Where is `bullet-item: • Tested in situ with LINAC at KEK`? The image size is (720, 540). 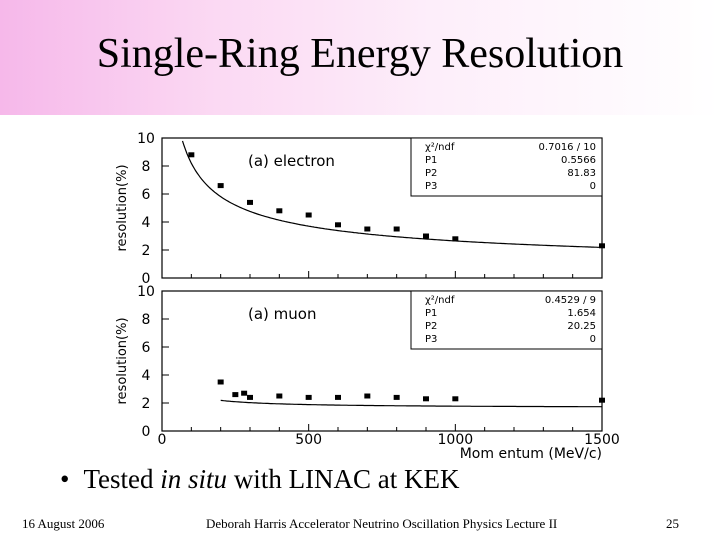
bullet-item: • Tested in situ with LINAC at KEK is located at coordinates (260, 479).